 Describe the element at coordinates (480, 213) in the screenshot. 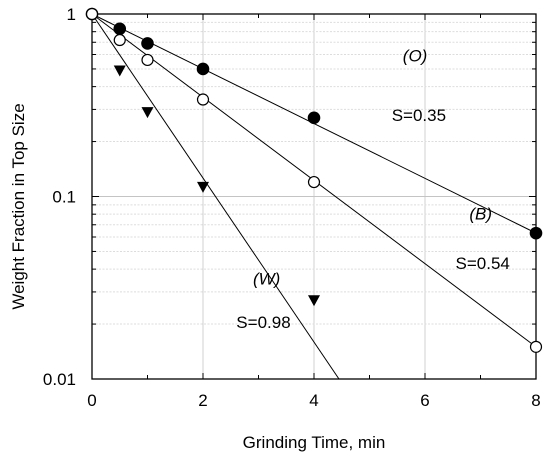

I see `annotation-label: (B)` at that location.